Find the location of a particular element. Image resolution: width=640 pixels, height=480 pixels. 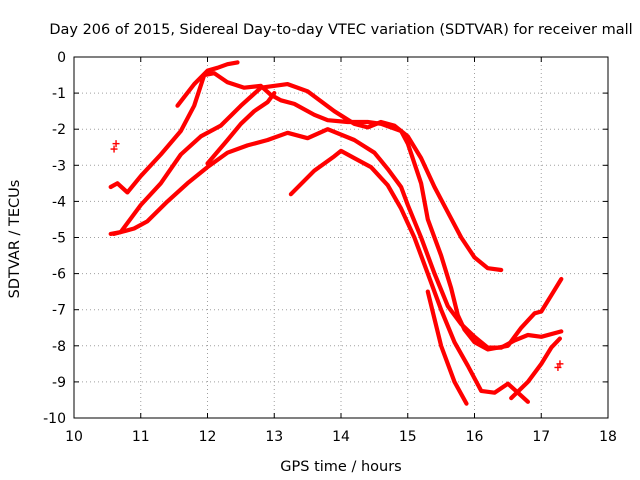

x-tick-label: 18 is located at coordinates (608, 437).